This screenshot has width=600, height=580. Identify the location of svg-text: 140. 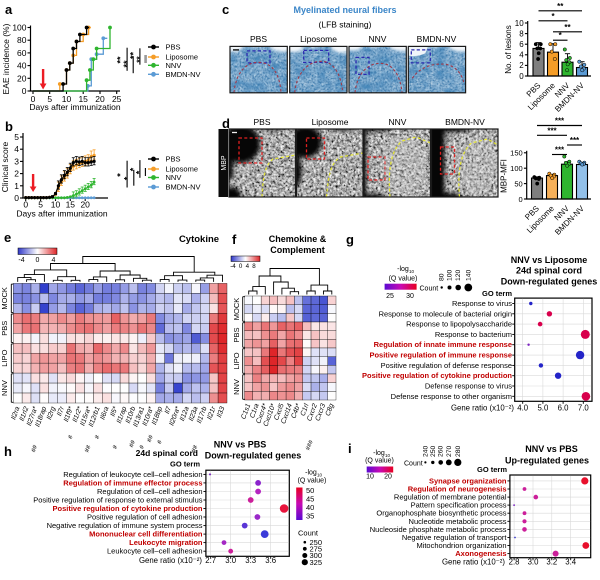
(468, 275).